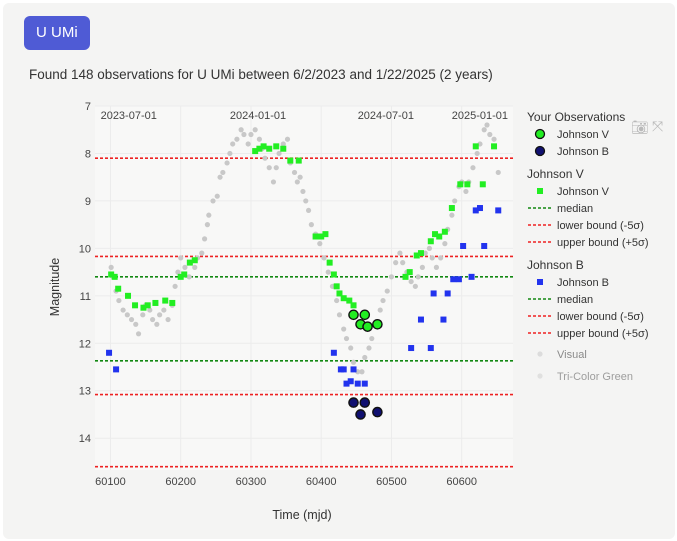 The image size is (677, 541). Describe the element at coordinates (572, 355) in the screenshot. I see `legend-item-label: Visual` at that location.